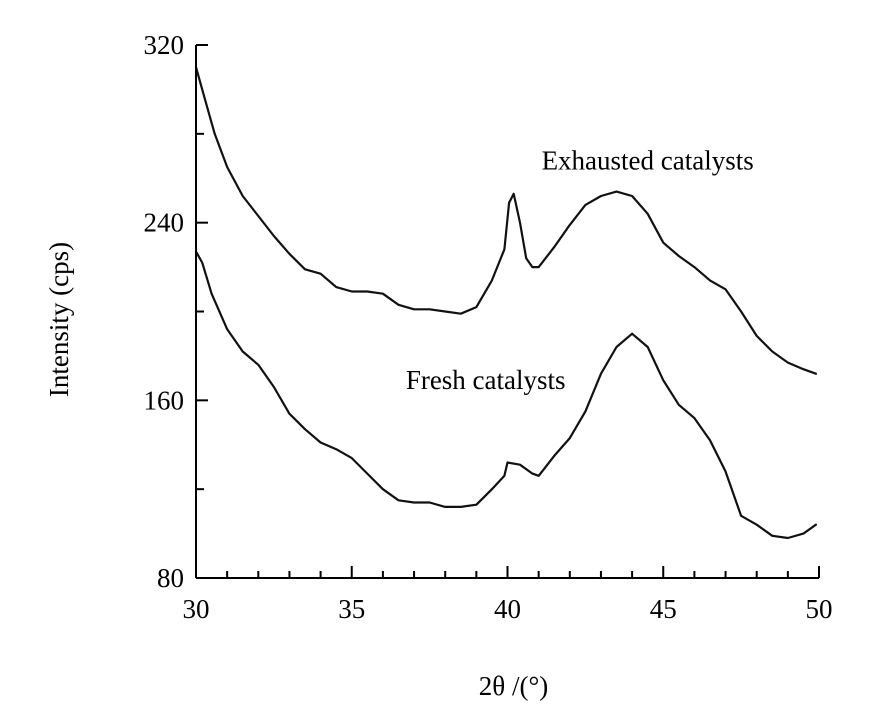  Describe the element at coordinates (164, 400) in the screenshot. I see `y-tick-label: 160` at that location.